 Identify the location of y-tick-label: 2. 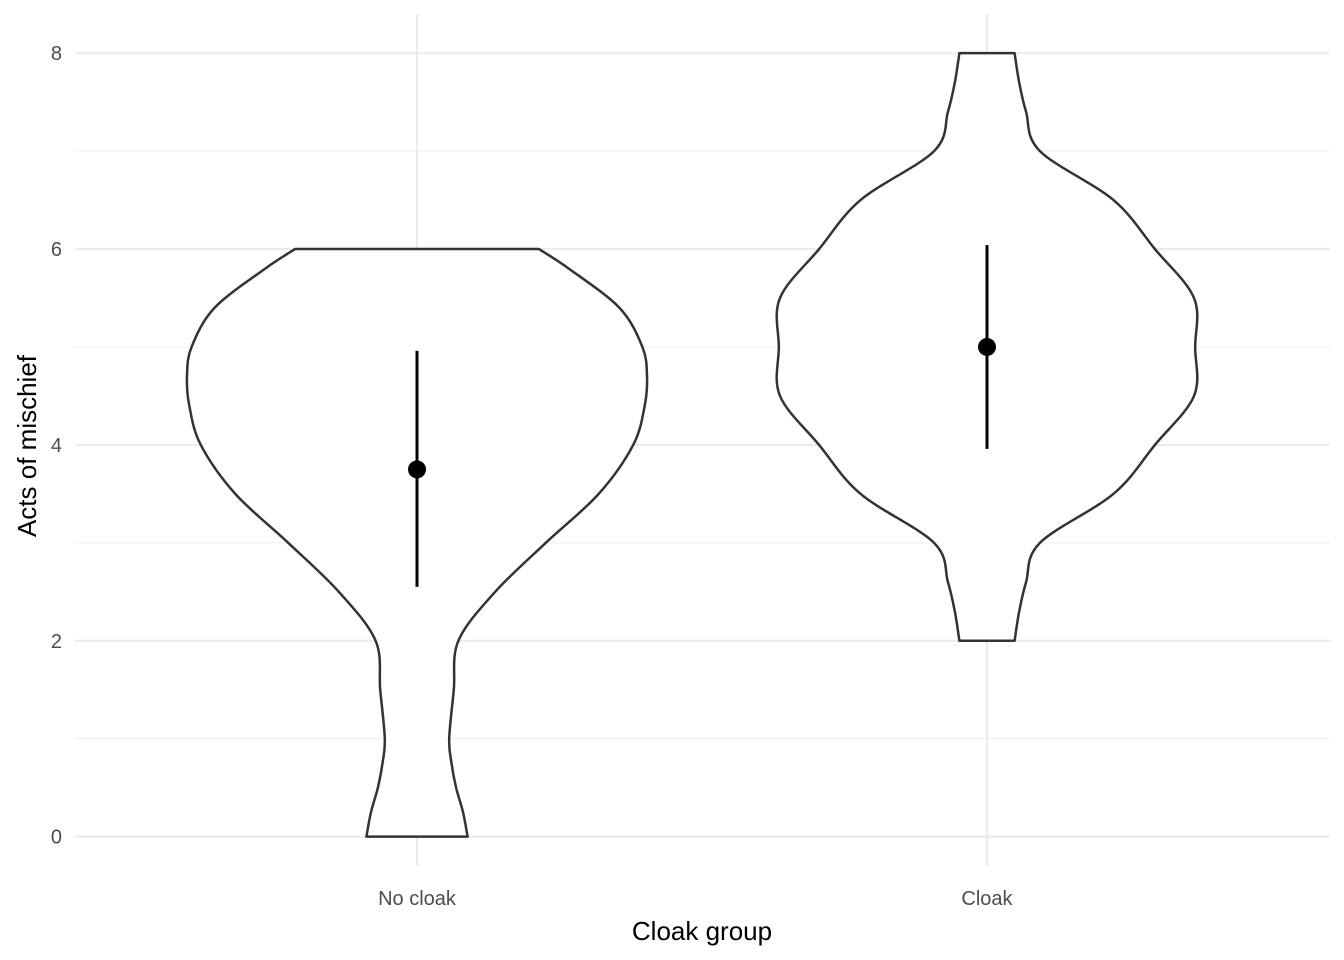
(56, 642).